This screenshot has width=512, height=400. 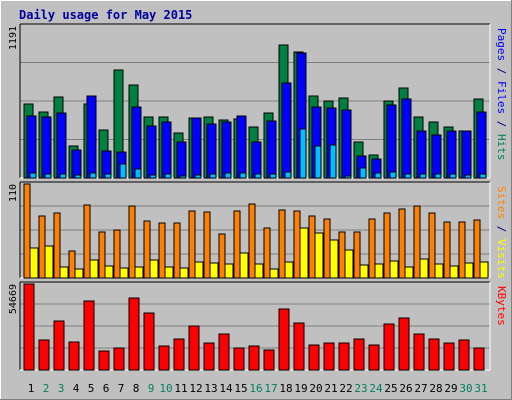 I want to click on x-tick-label: 8, so click(x=136, y=388).